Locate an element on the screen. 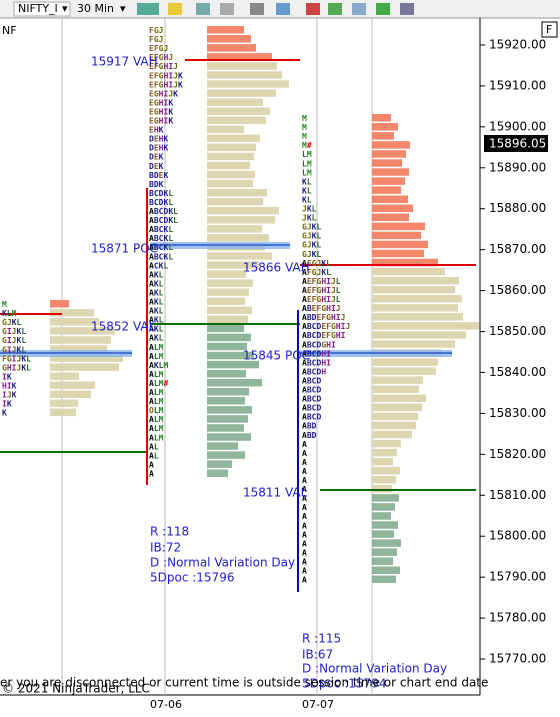 The width and height of the screenshot is (560, 717). tpo-row: EFGJ is located at coordinates (158, 48).